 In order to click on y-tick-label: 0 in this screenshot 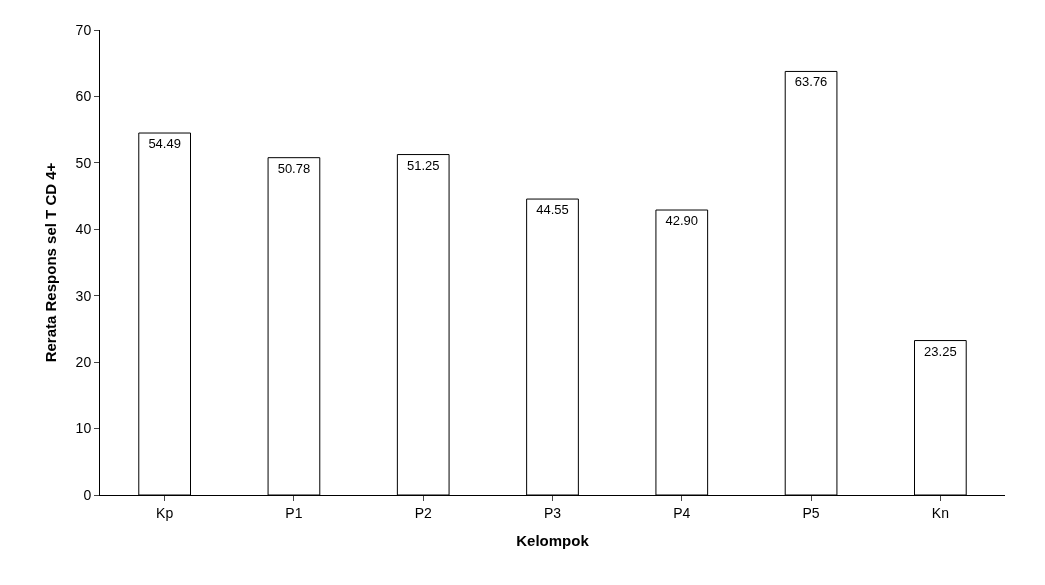, I will do `click(87, 494)`.